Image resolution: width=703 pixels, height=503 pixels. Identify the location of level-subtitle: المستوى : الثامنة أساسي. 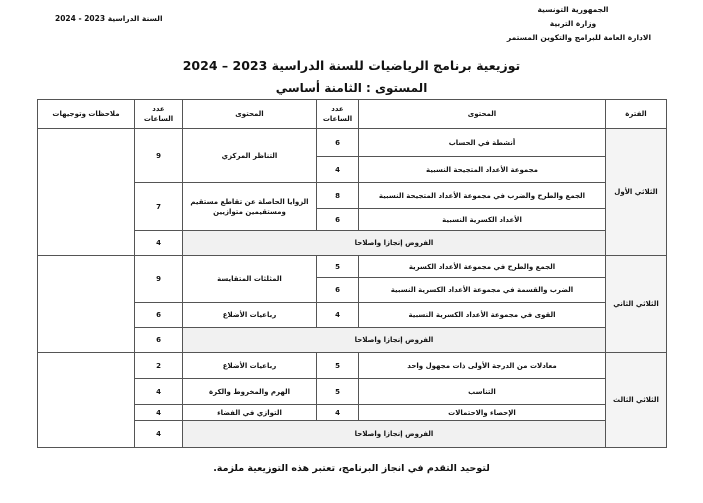
(351, 88).